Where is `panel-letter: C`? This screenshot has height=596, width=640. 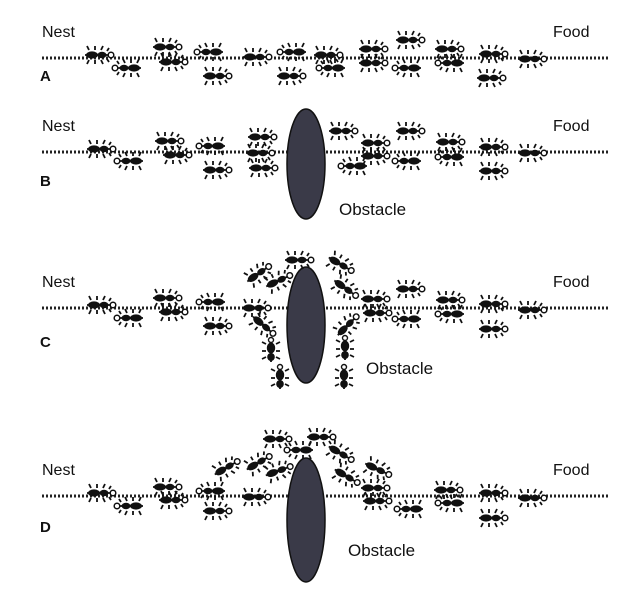
panel-letter: C is located at coordinates (45, 342).